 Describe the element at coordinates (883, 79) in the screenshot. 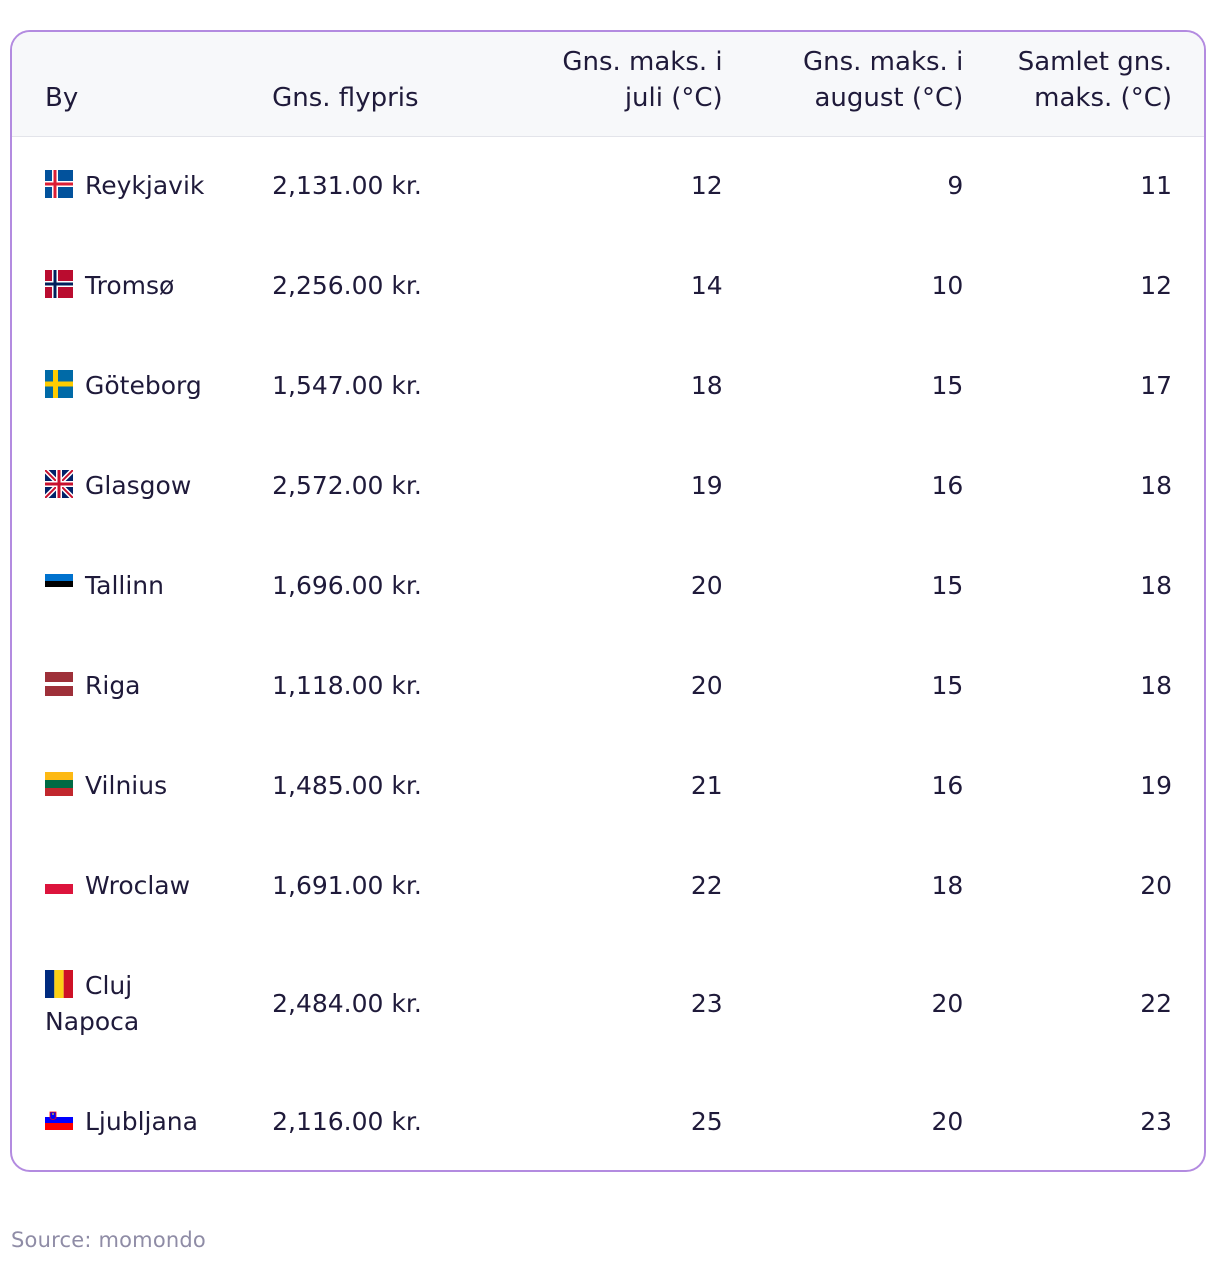

I see `header-august: Gns. maks. i august (°C)` at that location.